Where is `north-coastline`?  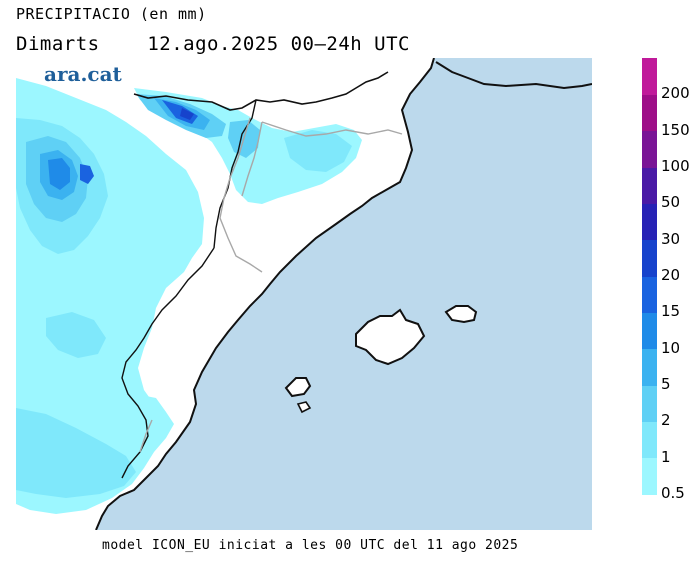 north-coastline is located at coordinates (513, 75).